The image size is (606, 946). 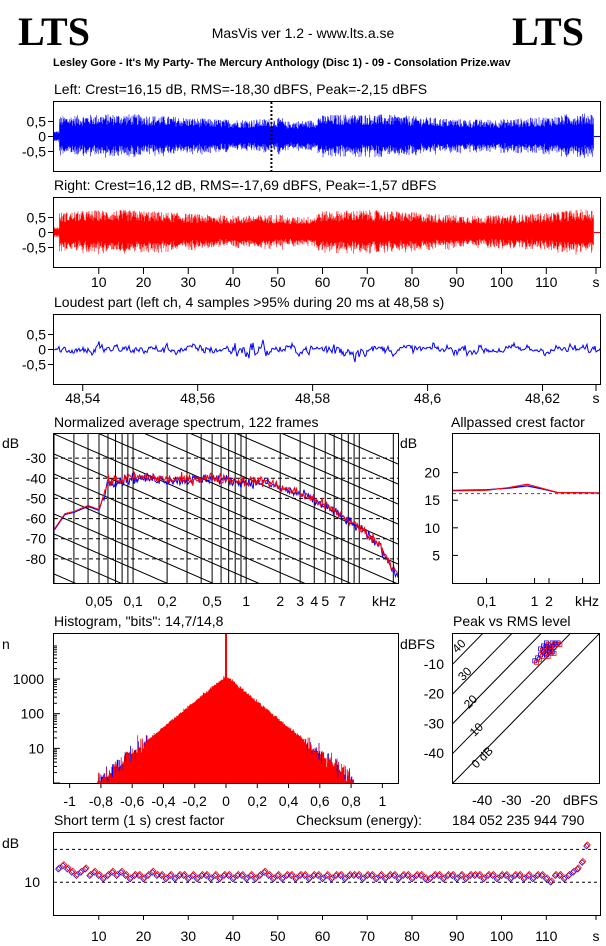 What do you see at coordinates (289, 801) in the screenshot?
I see `histogram-xtick-label: 0,4` at bounding box center [289, 801].